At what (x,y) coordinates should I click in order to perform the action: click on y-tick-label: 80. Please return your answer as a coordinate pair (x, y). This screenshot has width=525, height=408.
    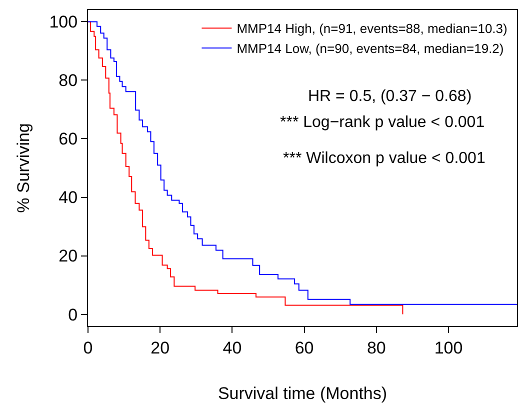
    Looking at the image, I should click on (68, 80).